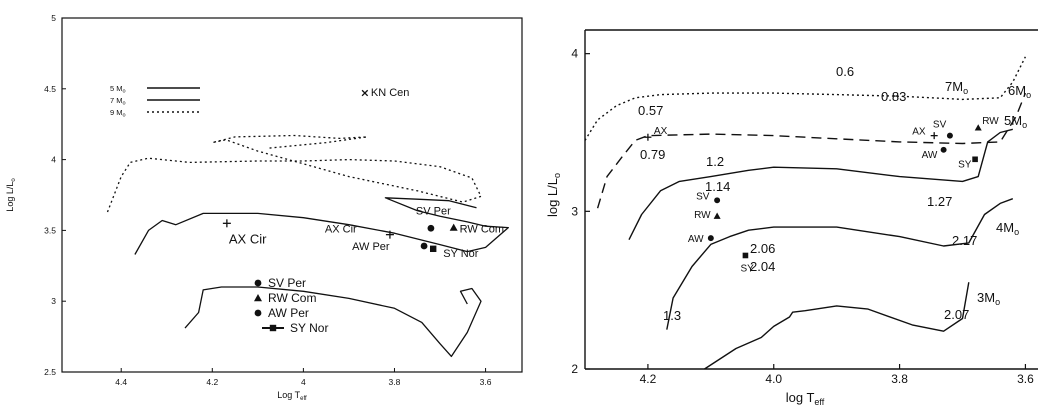  What do you see at coordinates (309, 328) in the screenshot?
I see `left-key-label-sy-nor: SY Nor` at bounding box center [309, 328].